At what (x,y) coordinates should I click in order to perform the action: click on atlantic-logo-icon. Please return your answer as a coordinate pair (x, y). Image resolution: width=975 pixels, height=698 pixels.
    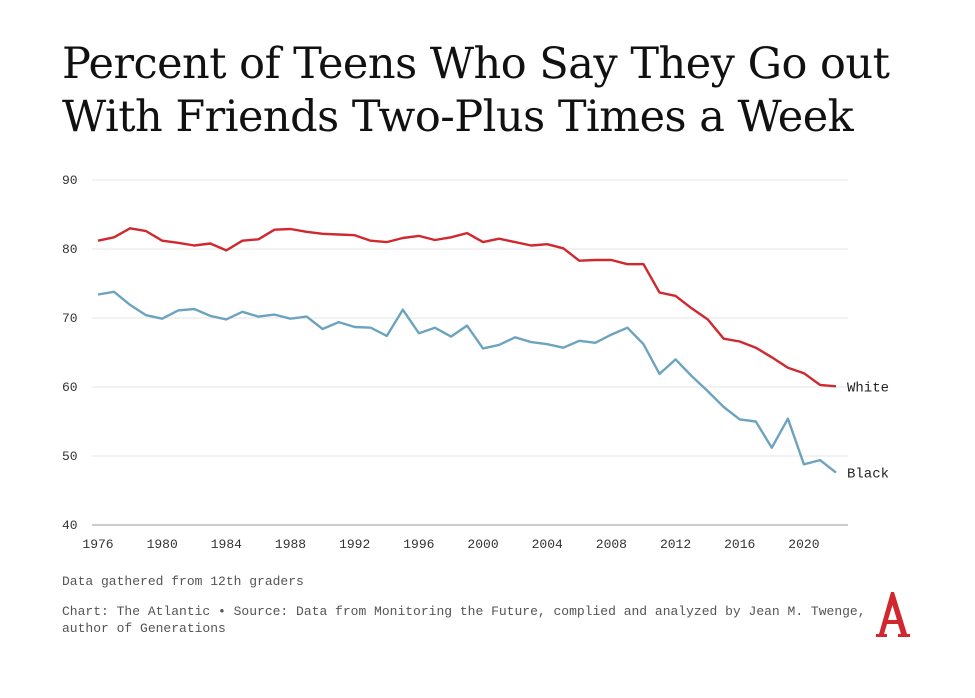
    Looking at the image, I should click on (893, 614).